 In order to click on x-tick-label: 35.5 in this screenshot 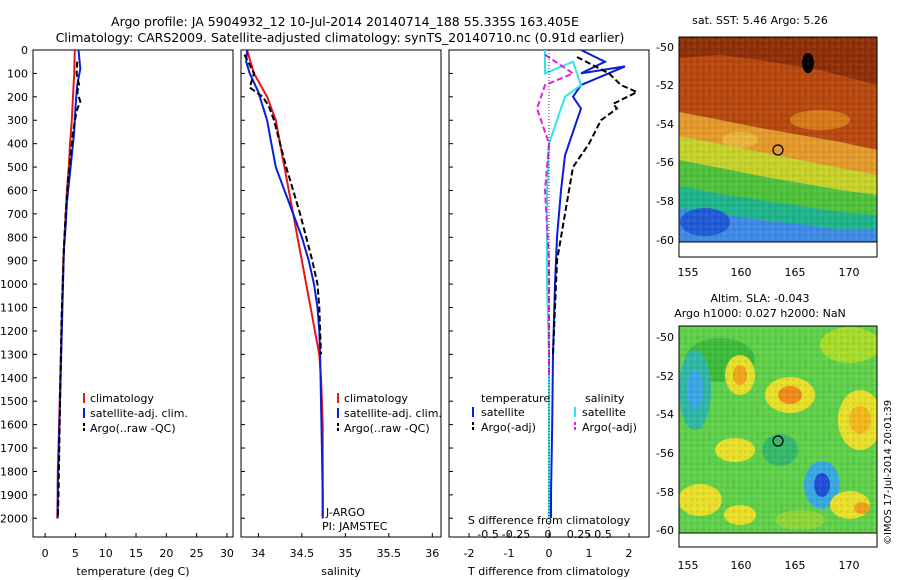, I will do `click(389, 553)`.